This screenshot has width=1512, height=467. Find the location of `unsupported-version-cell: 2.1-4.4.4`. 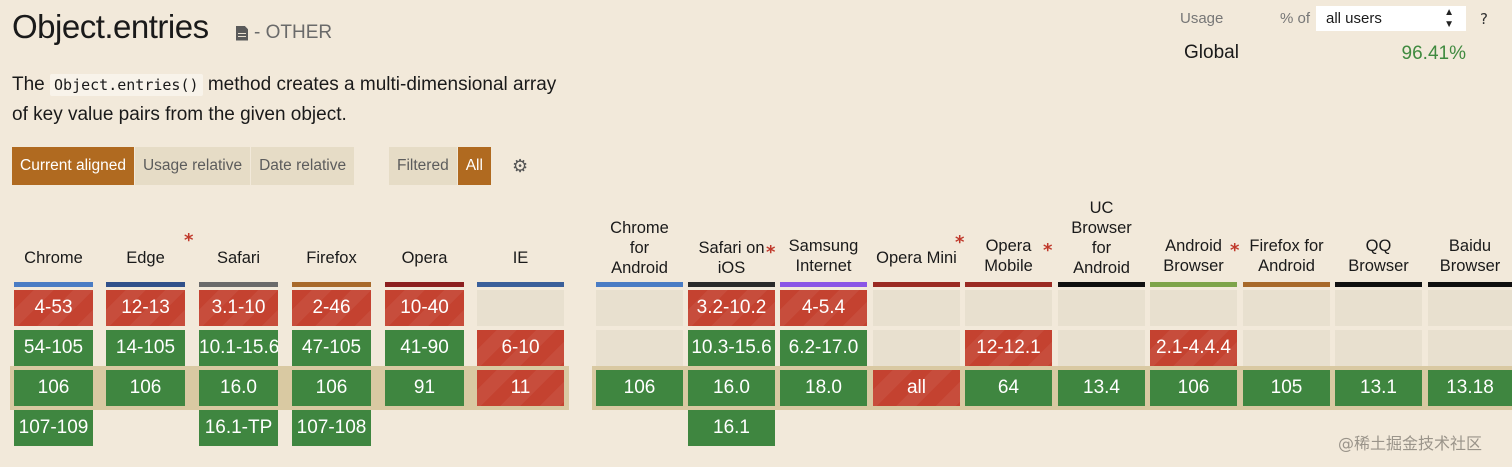

unsupported-version-cell: 2.1-4.4.4 is located at coordinates (1193, 348).